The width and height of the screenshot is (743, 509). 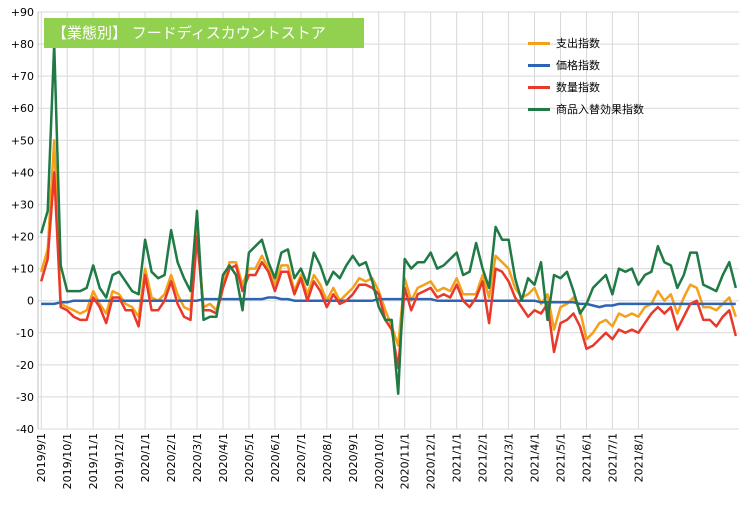 What do you see at coordinates (379, 461) in the screenshot?
I see `x-tick-label: 2020/10/1` at bounding box center [379, 461].